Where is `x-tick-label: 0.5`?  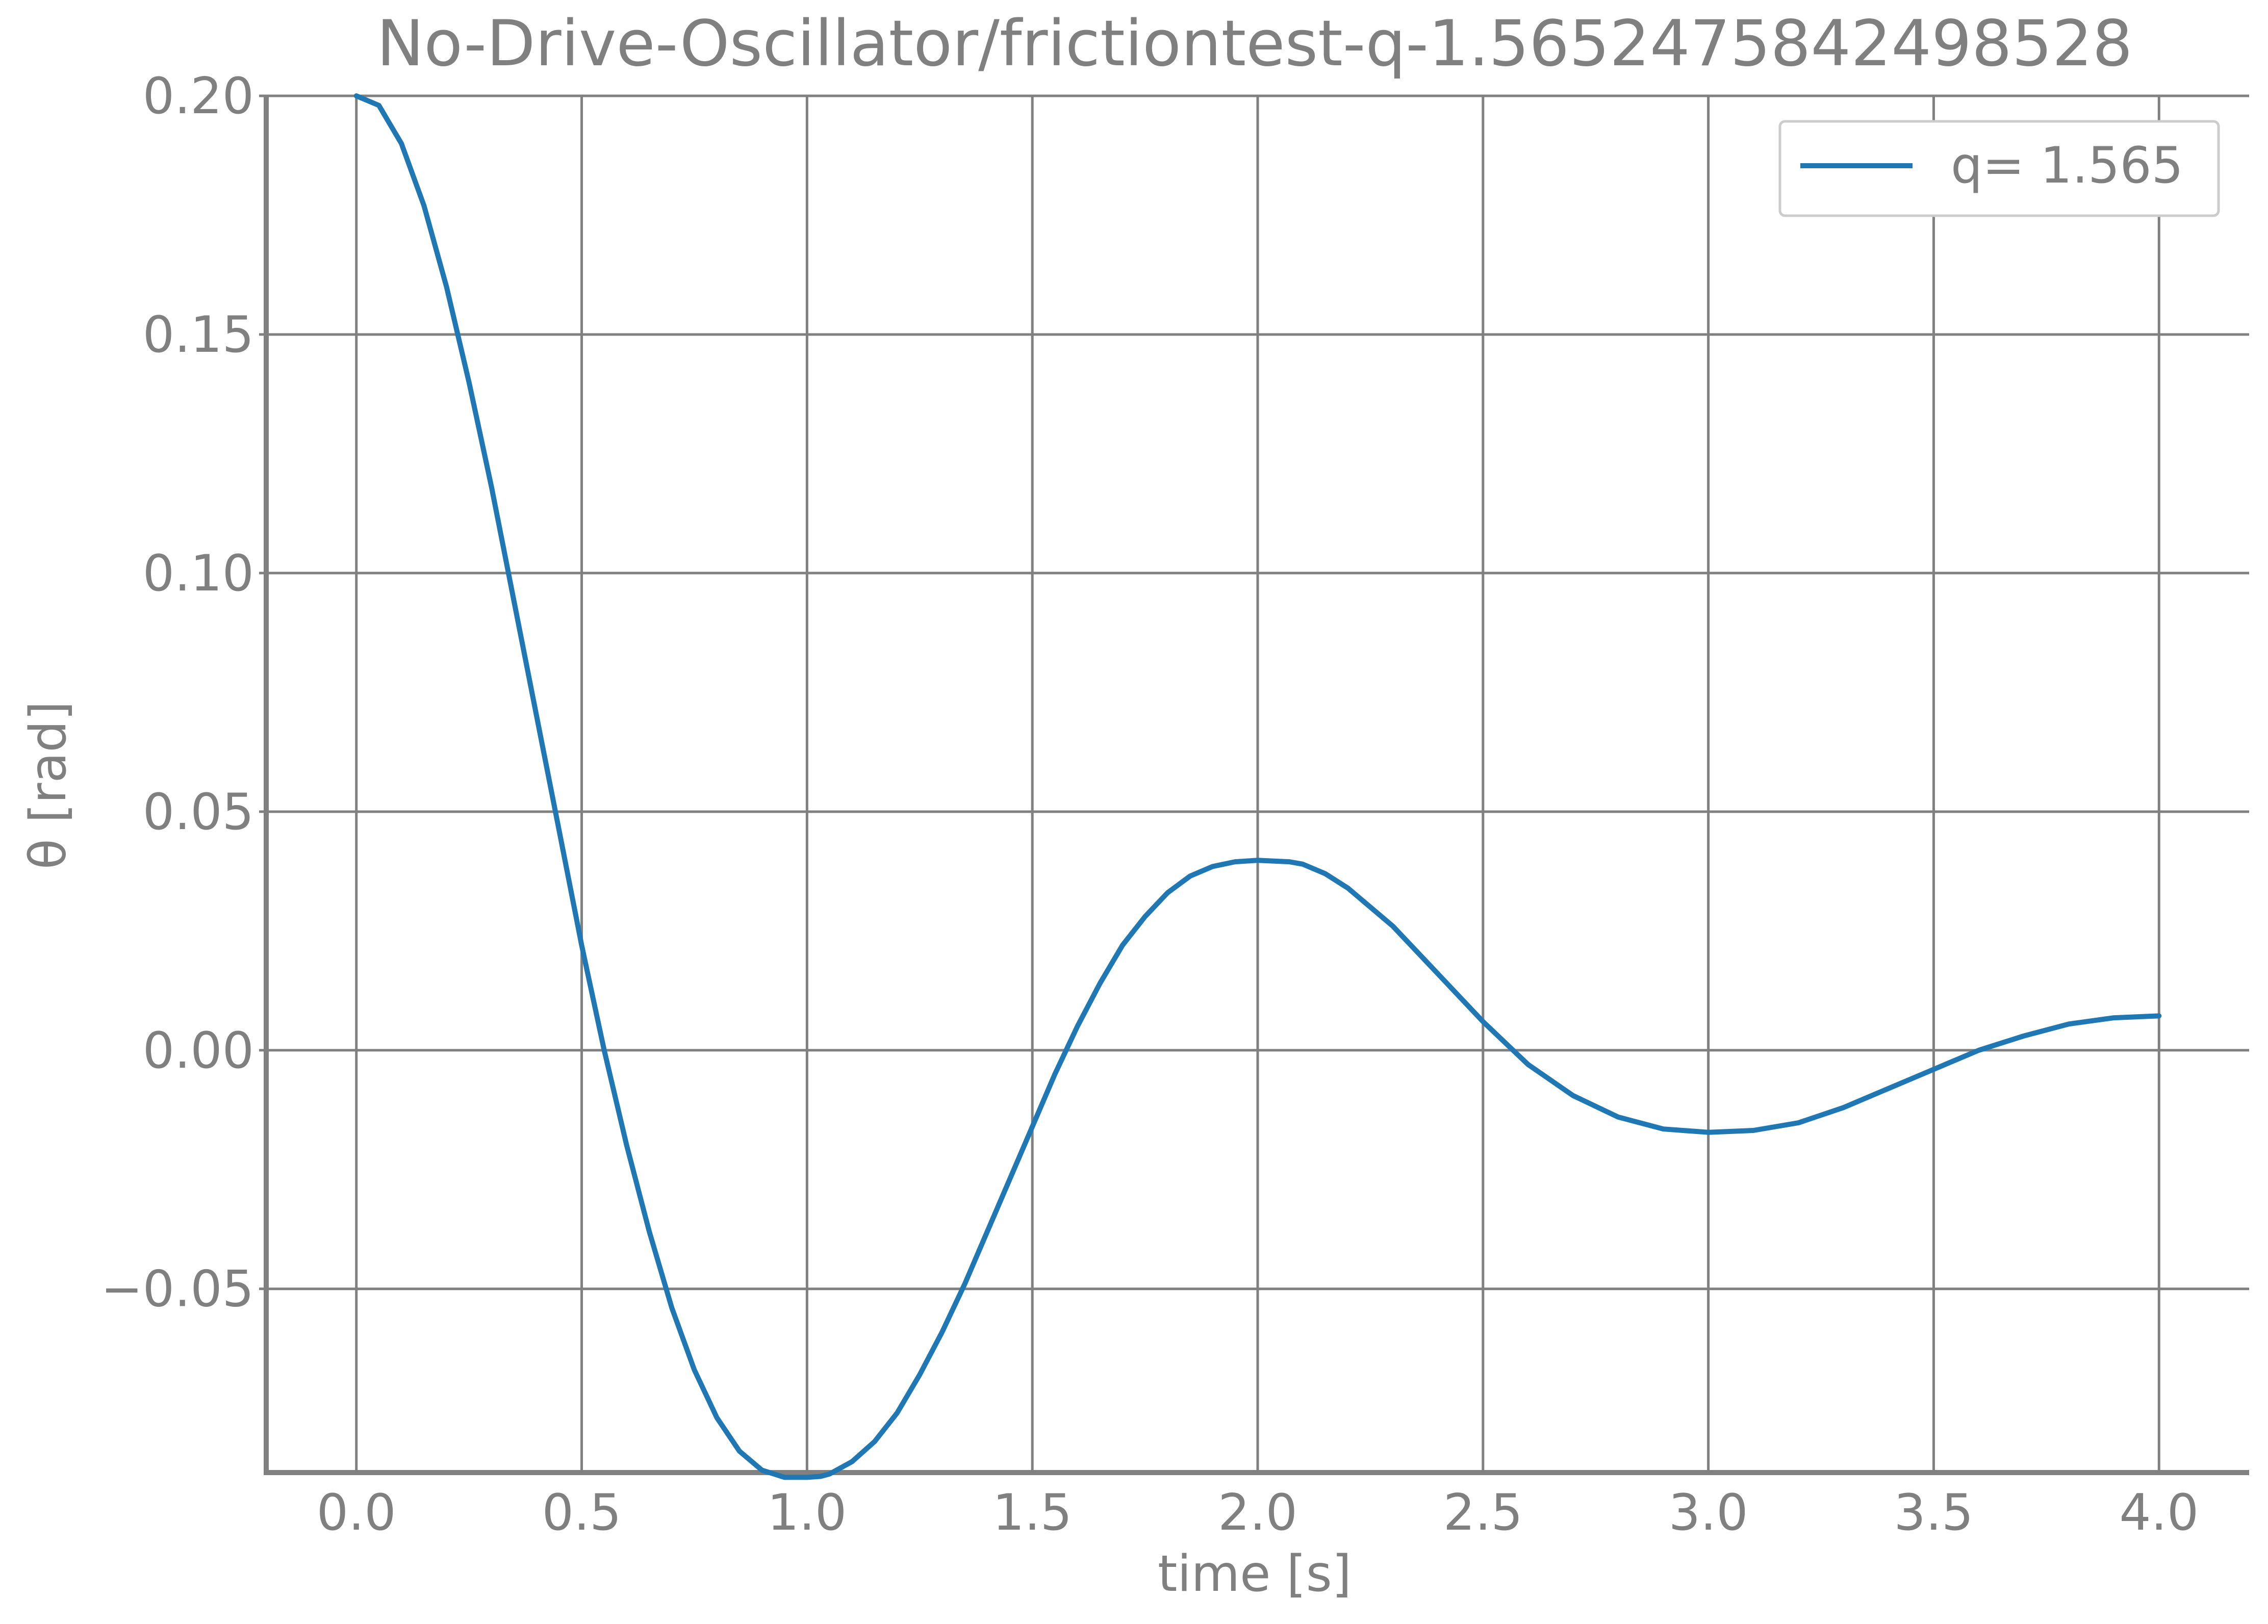
x-tick-label: 0.5 is located at coordinates (582, 1513).